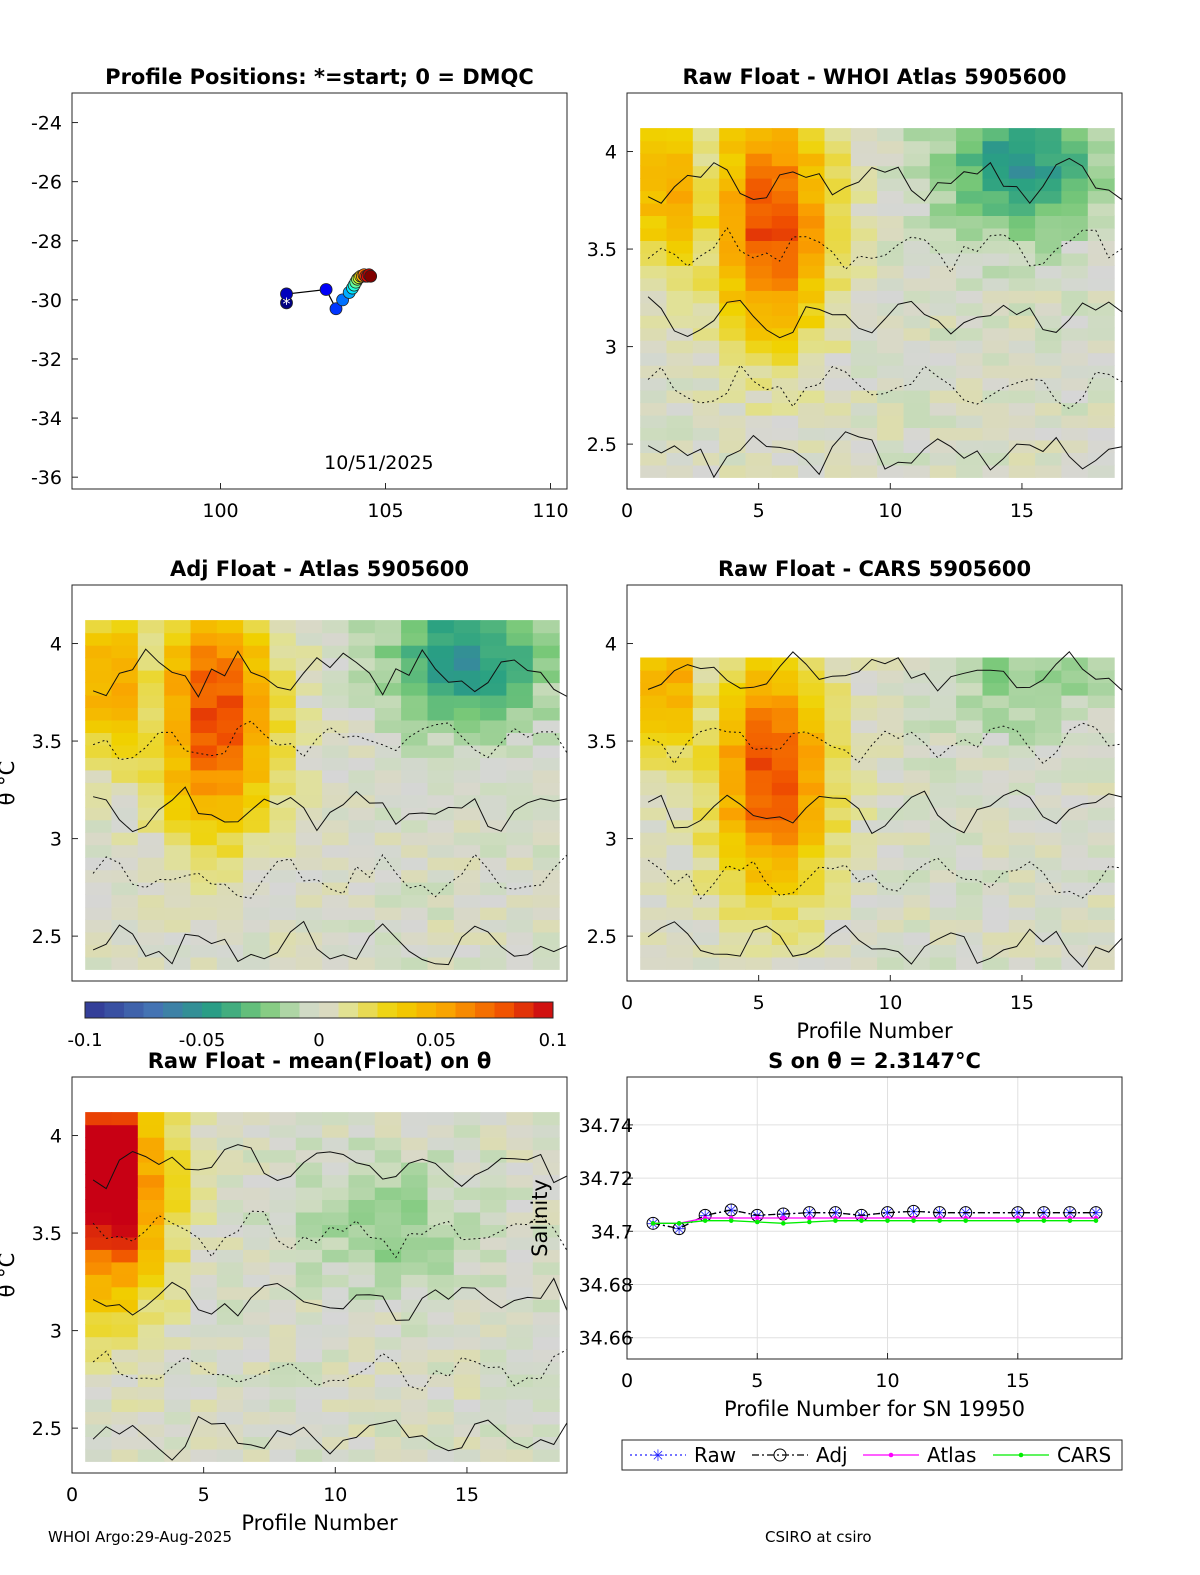 The height and width of the screenshot is (1575, 1200). Describe the element at coordinates (890, 511) in the screenshot. I see `raw-whoi-xtick-label: 10` at that location.